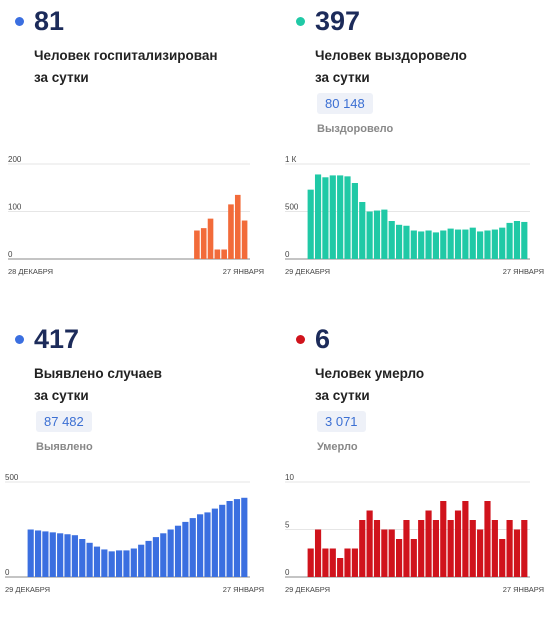  Describe the element at coordinates (49, 21) in the screenshot. I see `daily-value: 81` at that location.